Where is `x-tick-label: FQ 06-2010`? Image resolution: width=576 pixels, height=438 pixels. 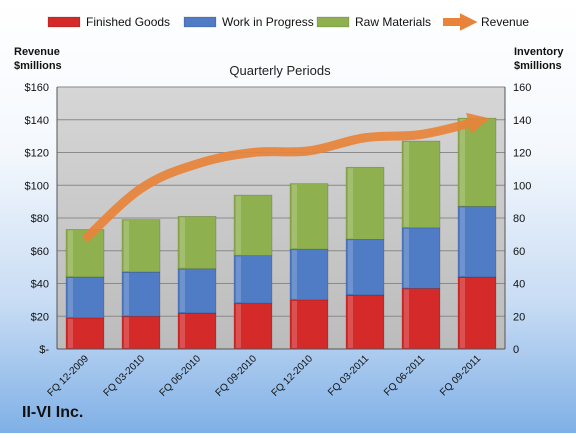 x-tick-label: FQ 06-2010 is located at coordinates (181, 376).